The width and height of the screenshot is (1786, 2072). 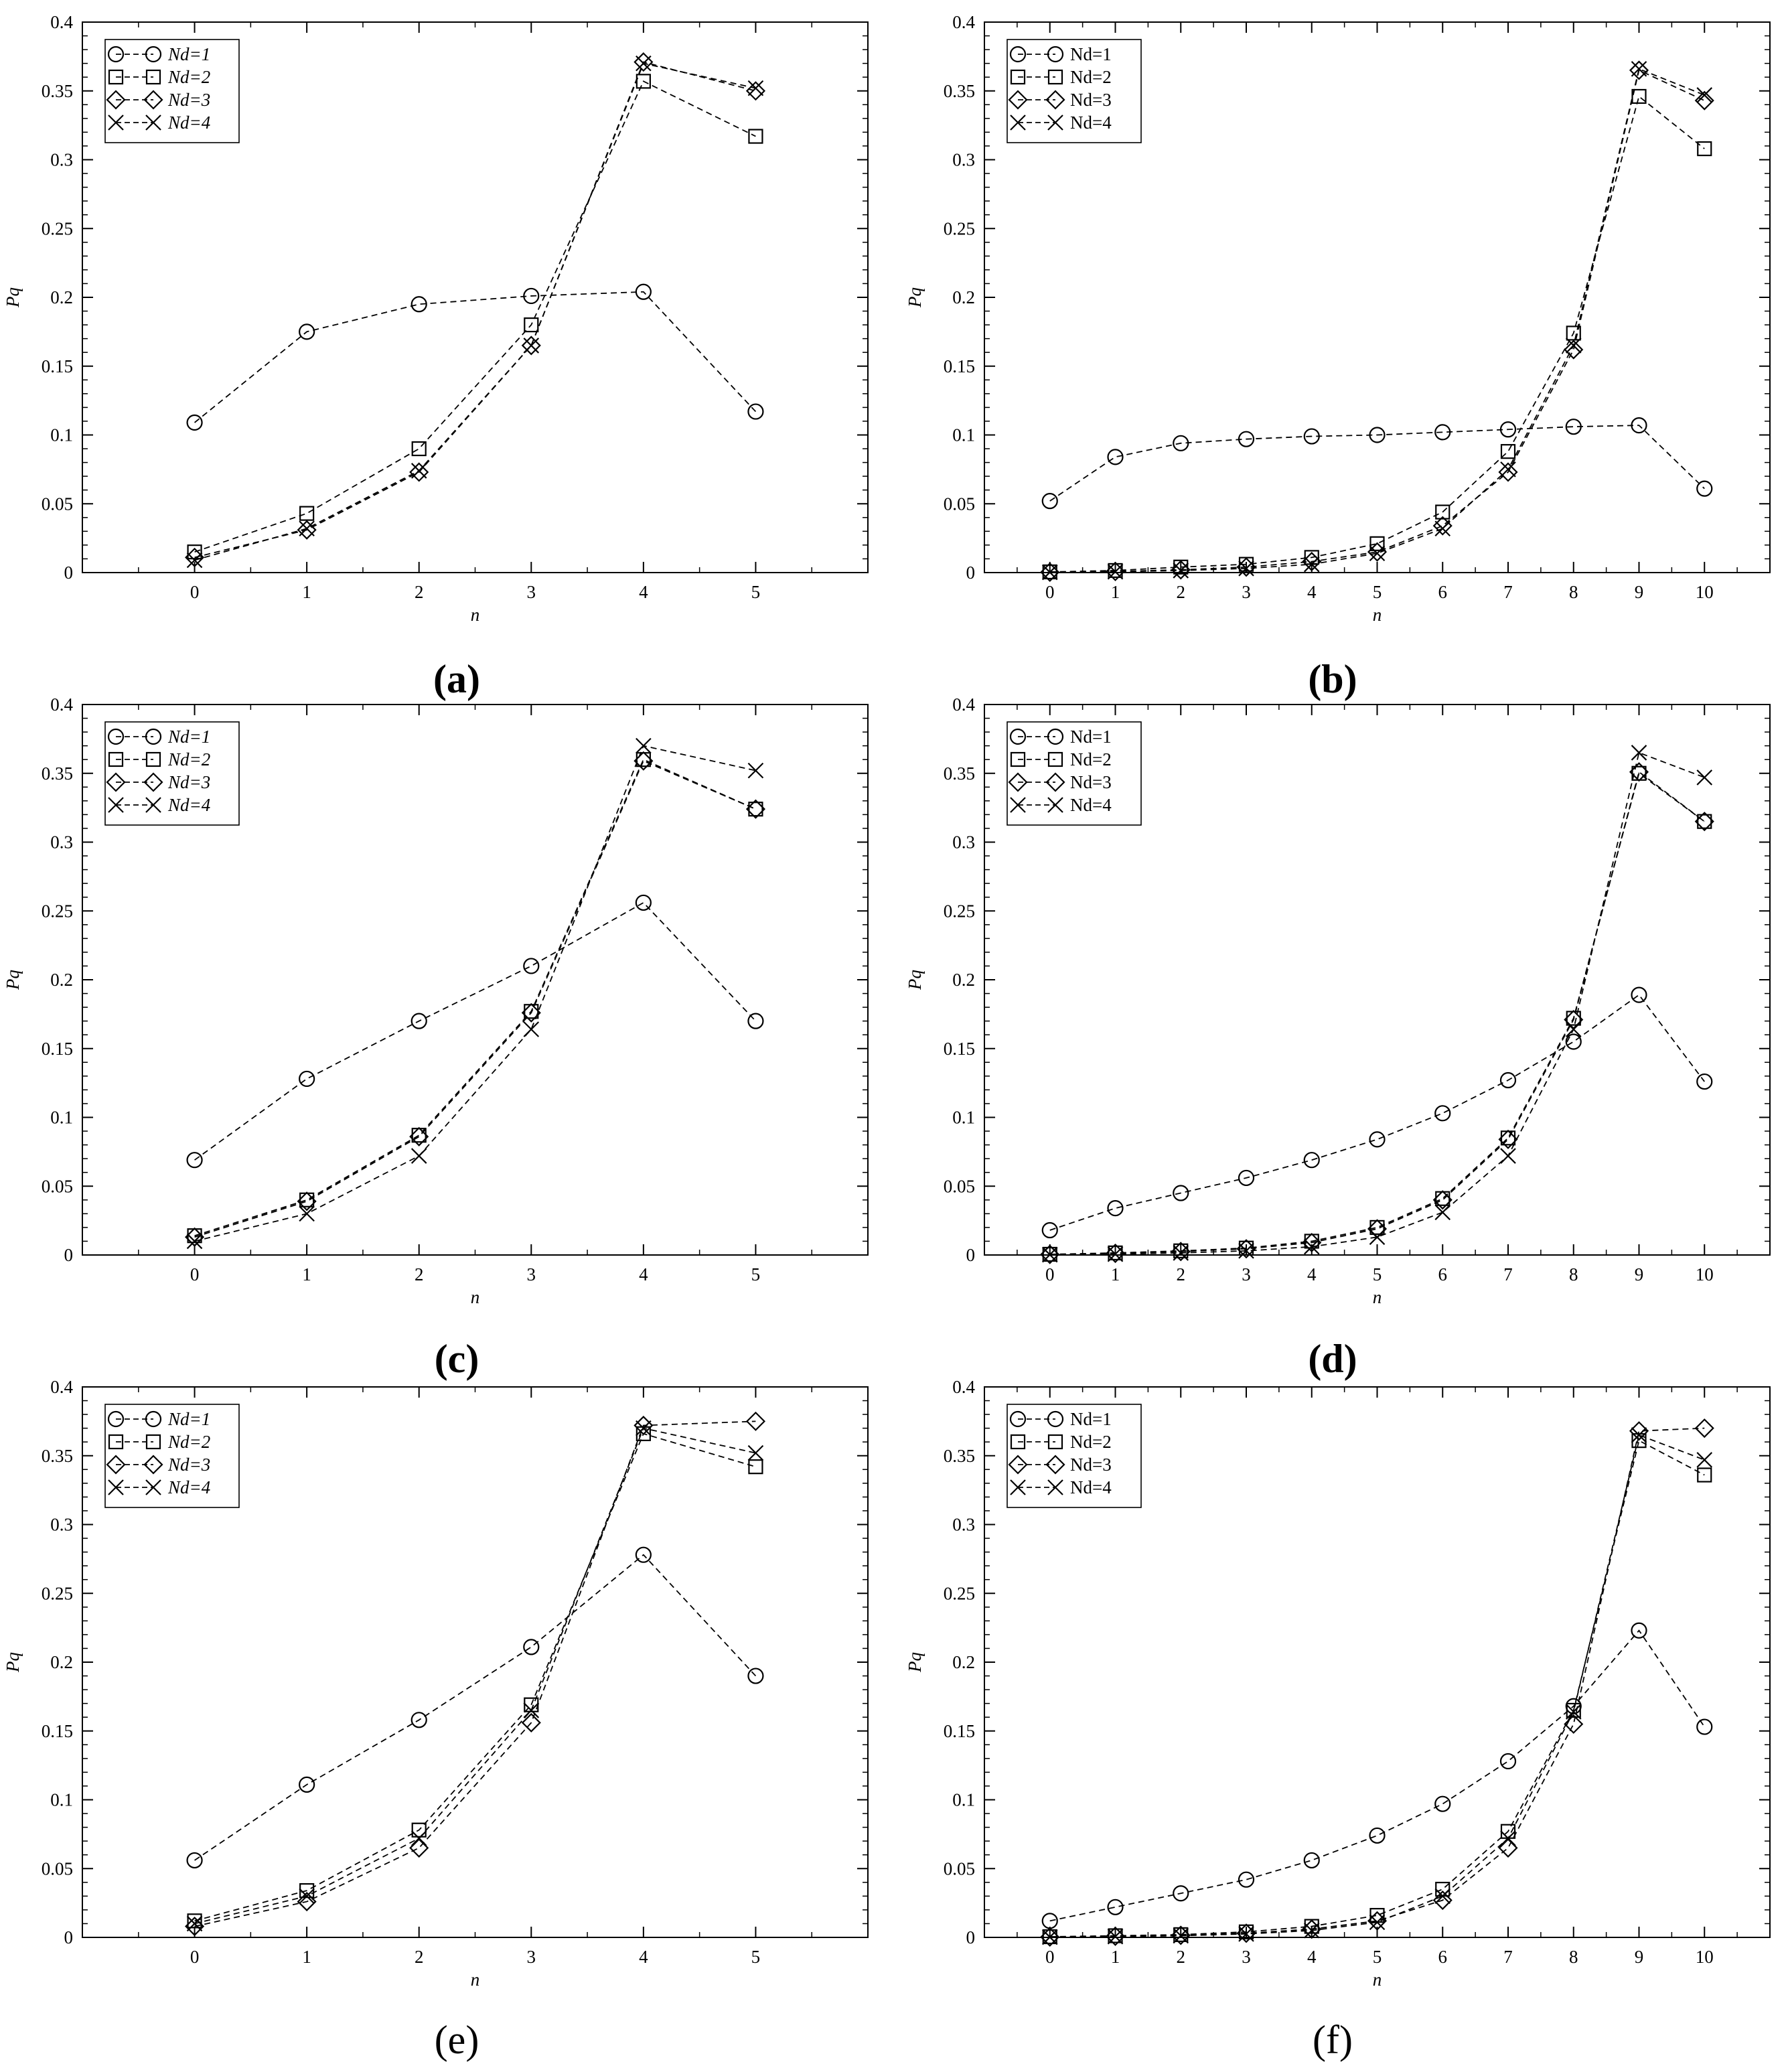 I want to click on y-tick-label: 0.3, so click(x=963, y=842).